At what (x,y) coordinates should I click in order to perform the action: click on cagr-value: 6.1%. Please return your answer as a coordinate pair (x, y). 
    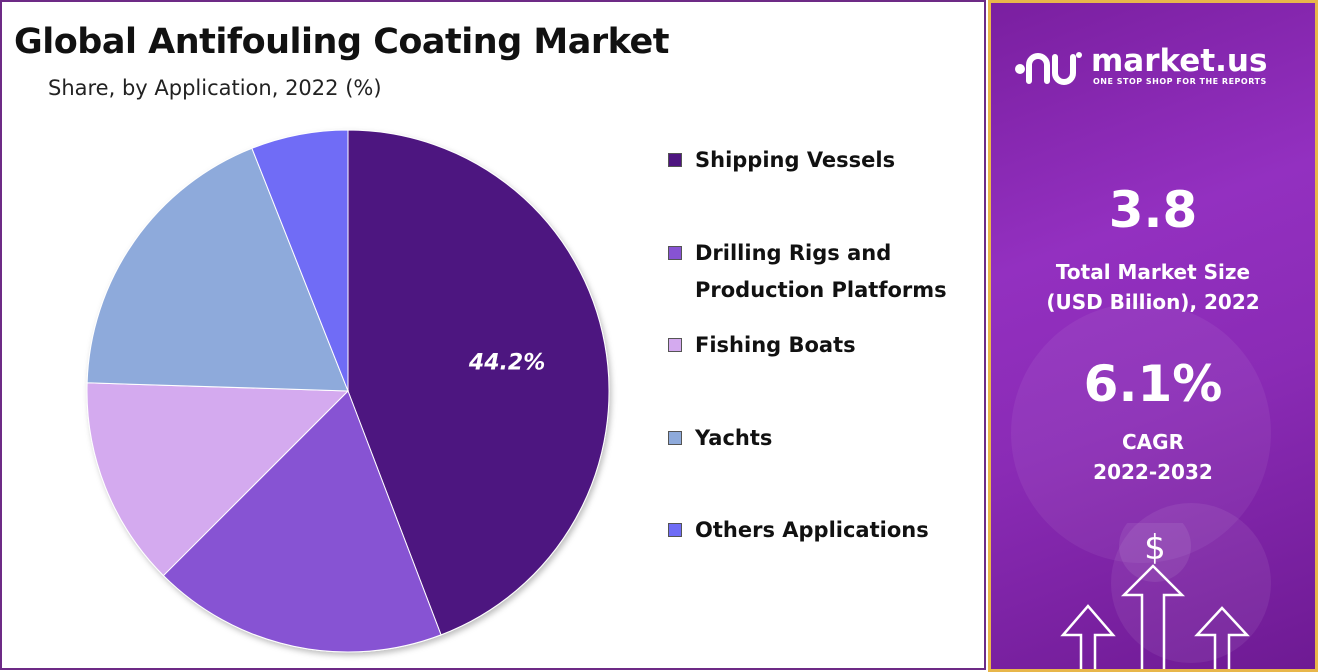
    Looking at the image, I should click on (1153, 384).